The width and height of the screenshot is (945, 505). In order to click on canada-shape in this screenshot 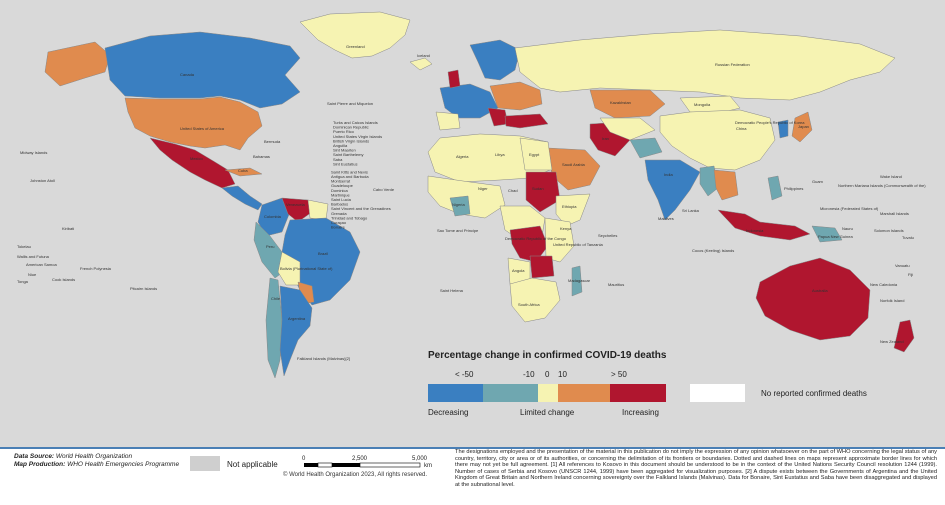, I will do `click(202, 70)`.